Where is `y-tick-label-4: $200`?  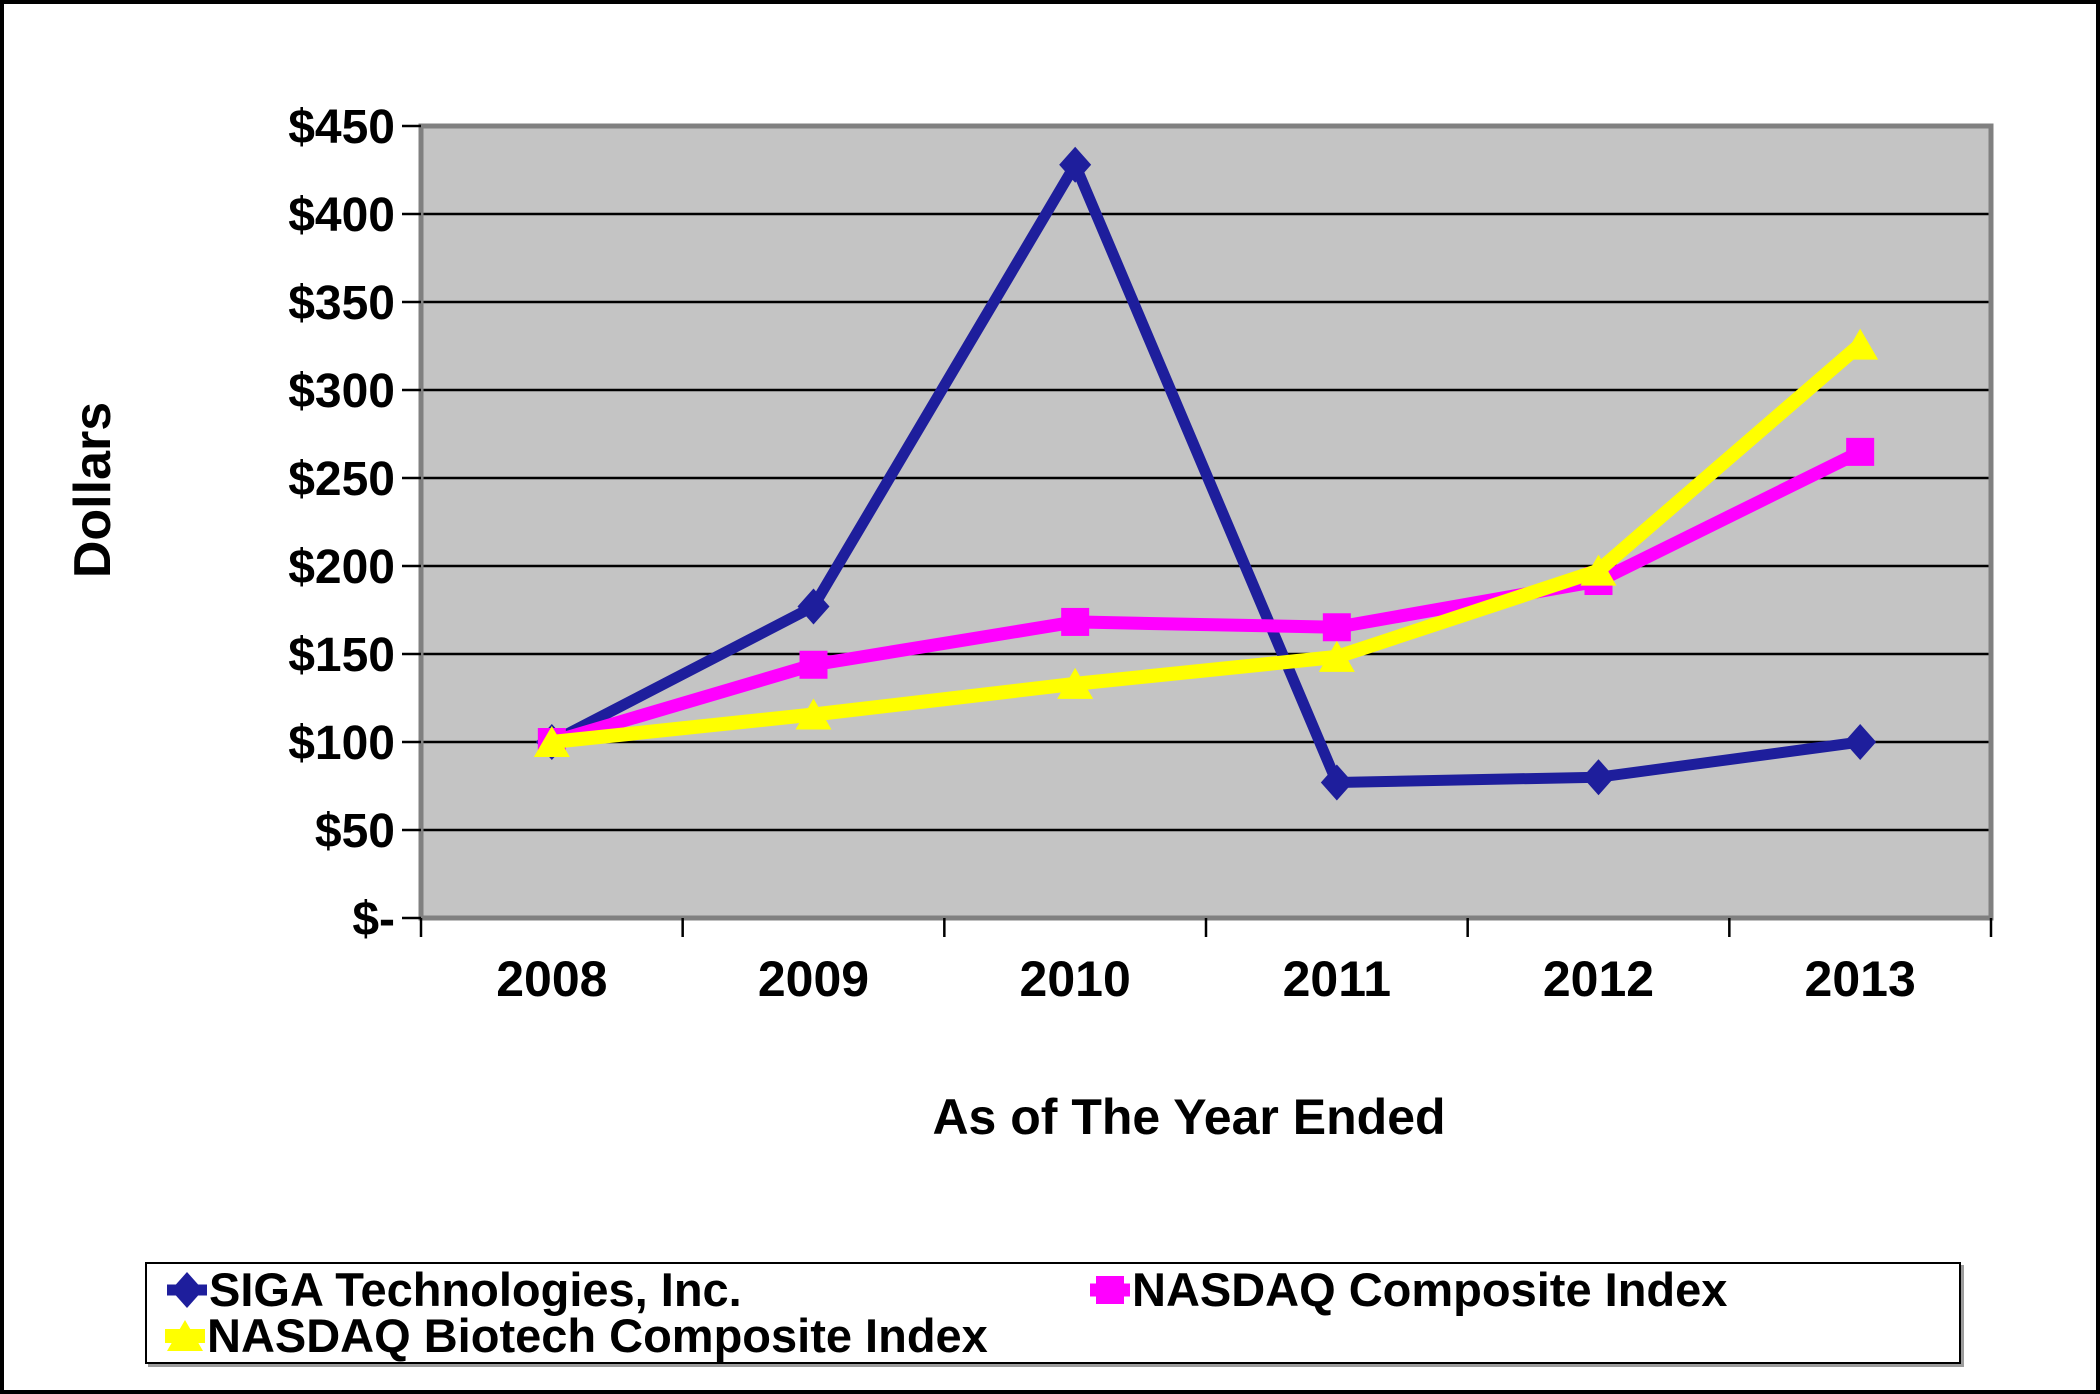 y-tick-label-4: $200 is located at coordinates (341, 567).